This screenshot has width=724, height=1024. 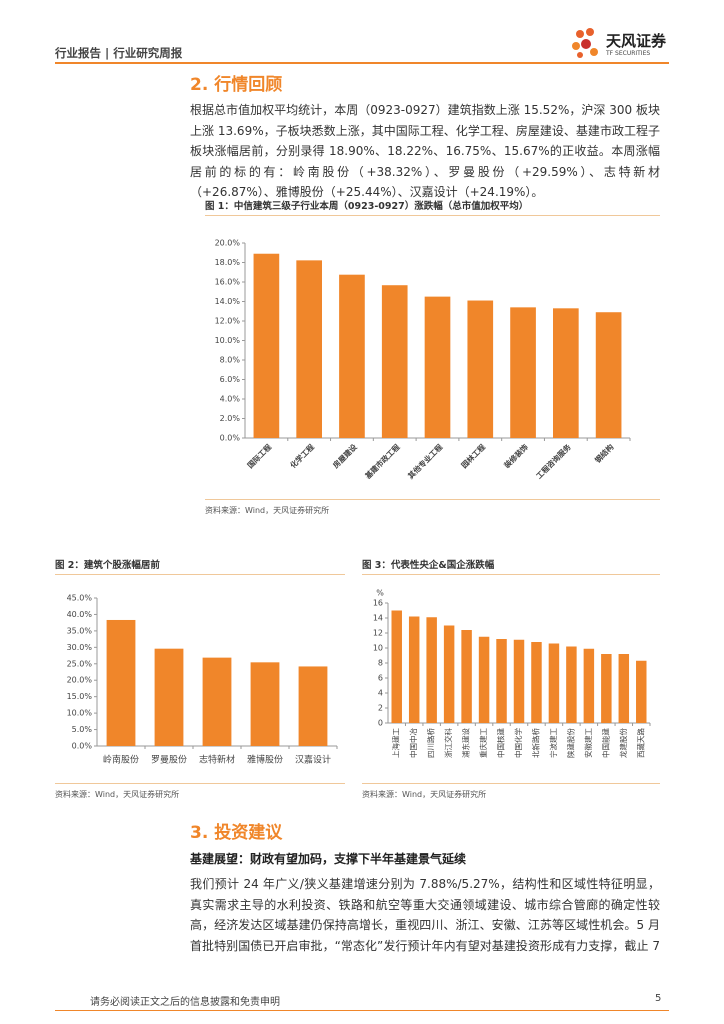 I want to click on x-tick-label: 宁波建工, so click(x=553, y=743).